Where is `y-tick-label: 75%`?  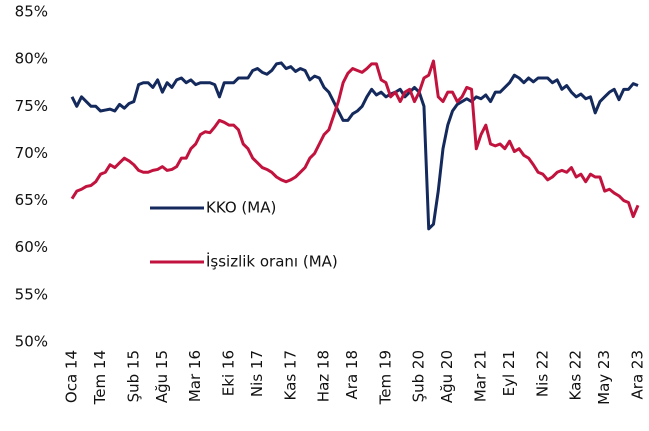 y-tick-label: 75% is located at coordinates (31, 106).